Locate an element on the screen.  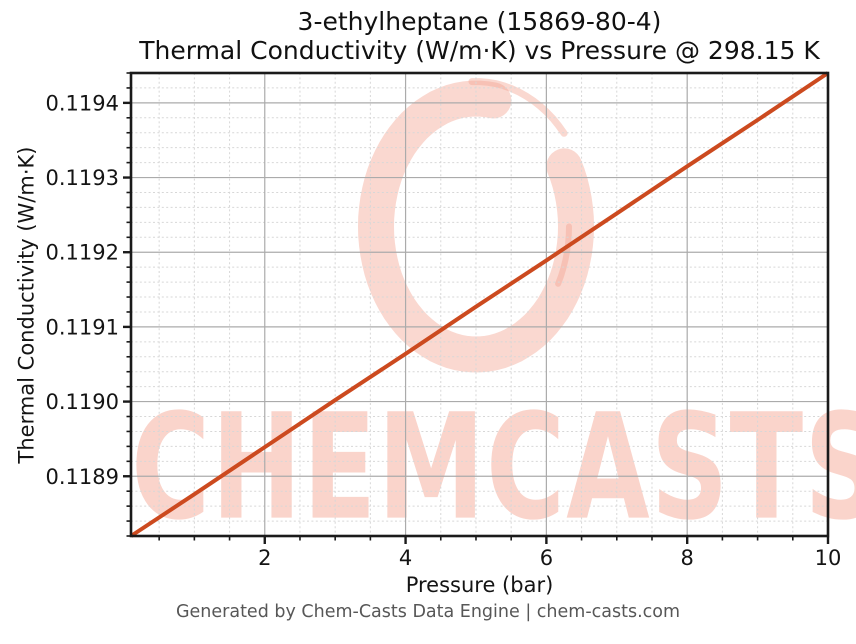
y-axis-label: Thermal Conductivity (W/m·K) is located at coordinates (26, 304).